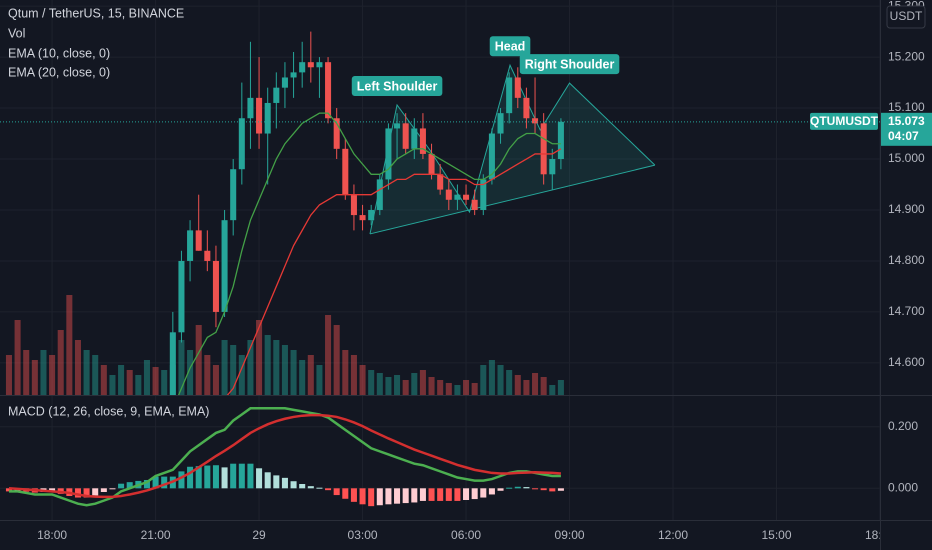 The image size is (932, 550). I want to click on y-tick-label: 15.100, so click(906, 107).